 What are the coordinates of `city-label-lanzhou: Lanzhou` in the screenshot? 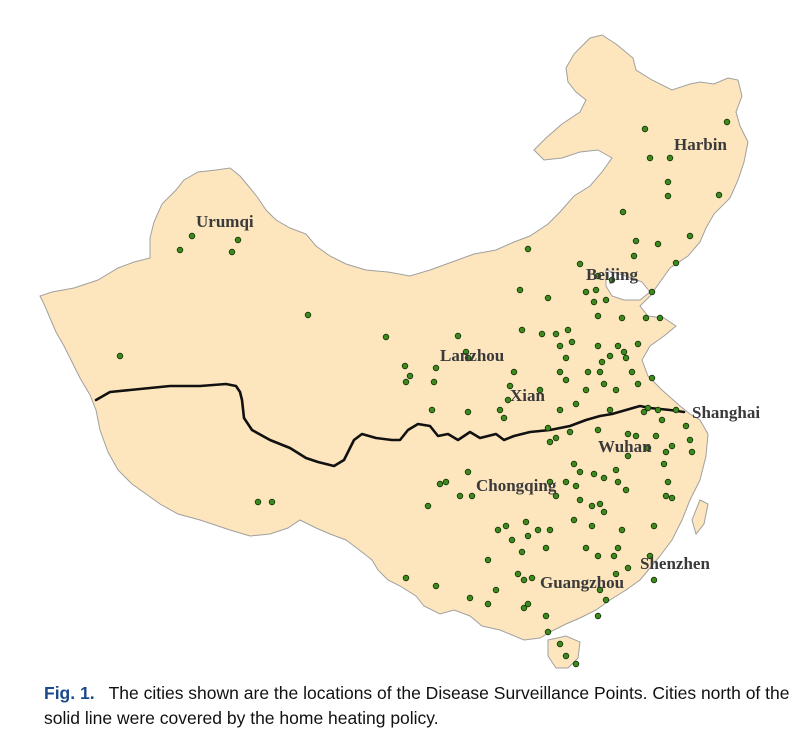 It's located at (472, 355).